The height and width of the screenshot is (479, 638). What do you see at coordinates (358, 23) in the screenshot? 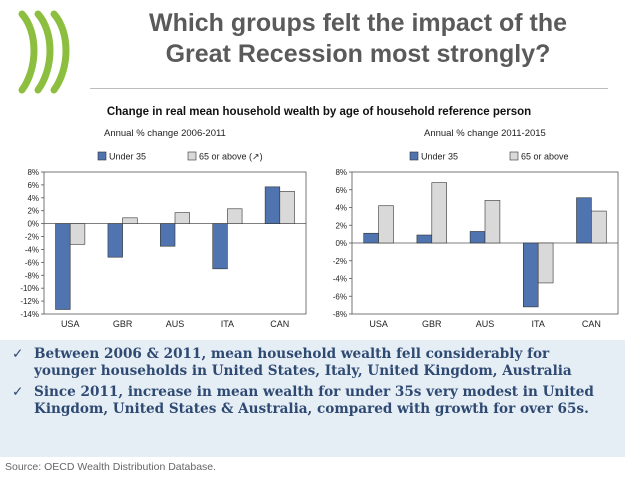
I see `title-line-1: Which groups felt the impact of the` at bounding box center [358, 23].